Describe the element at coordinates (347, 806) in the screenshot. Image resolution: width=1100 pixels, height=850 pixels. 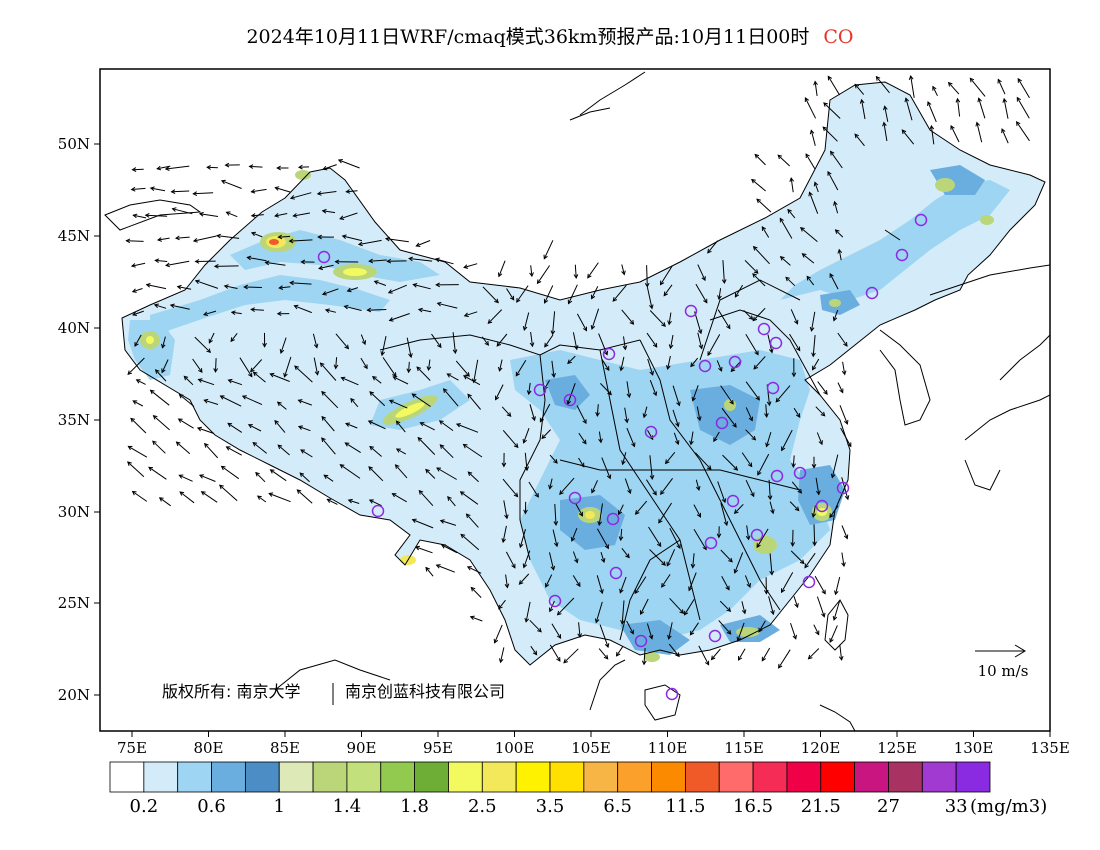
I see `colorbar-label: 1.4` at that location.